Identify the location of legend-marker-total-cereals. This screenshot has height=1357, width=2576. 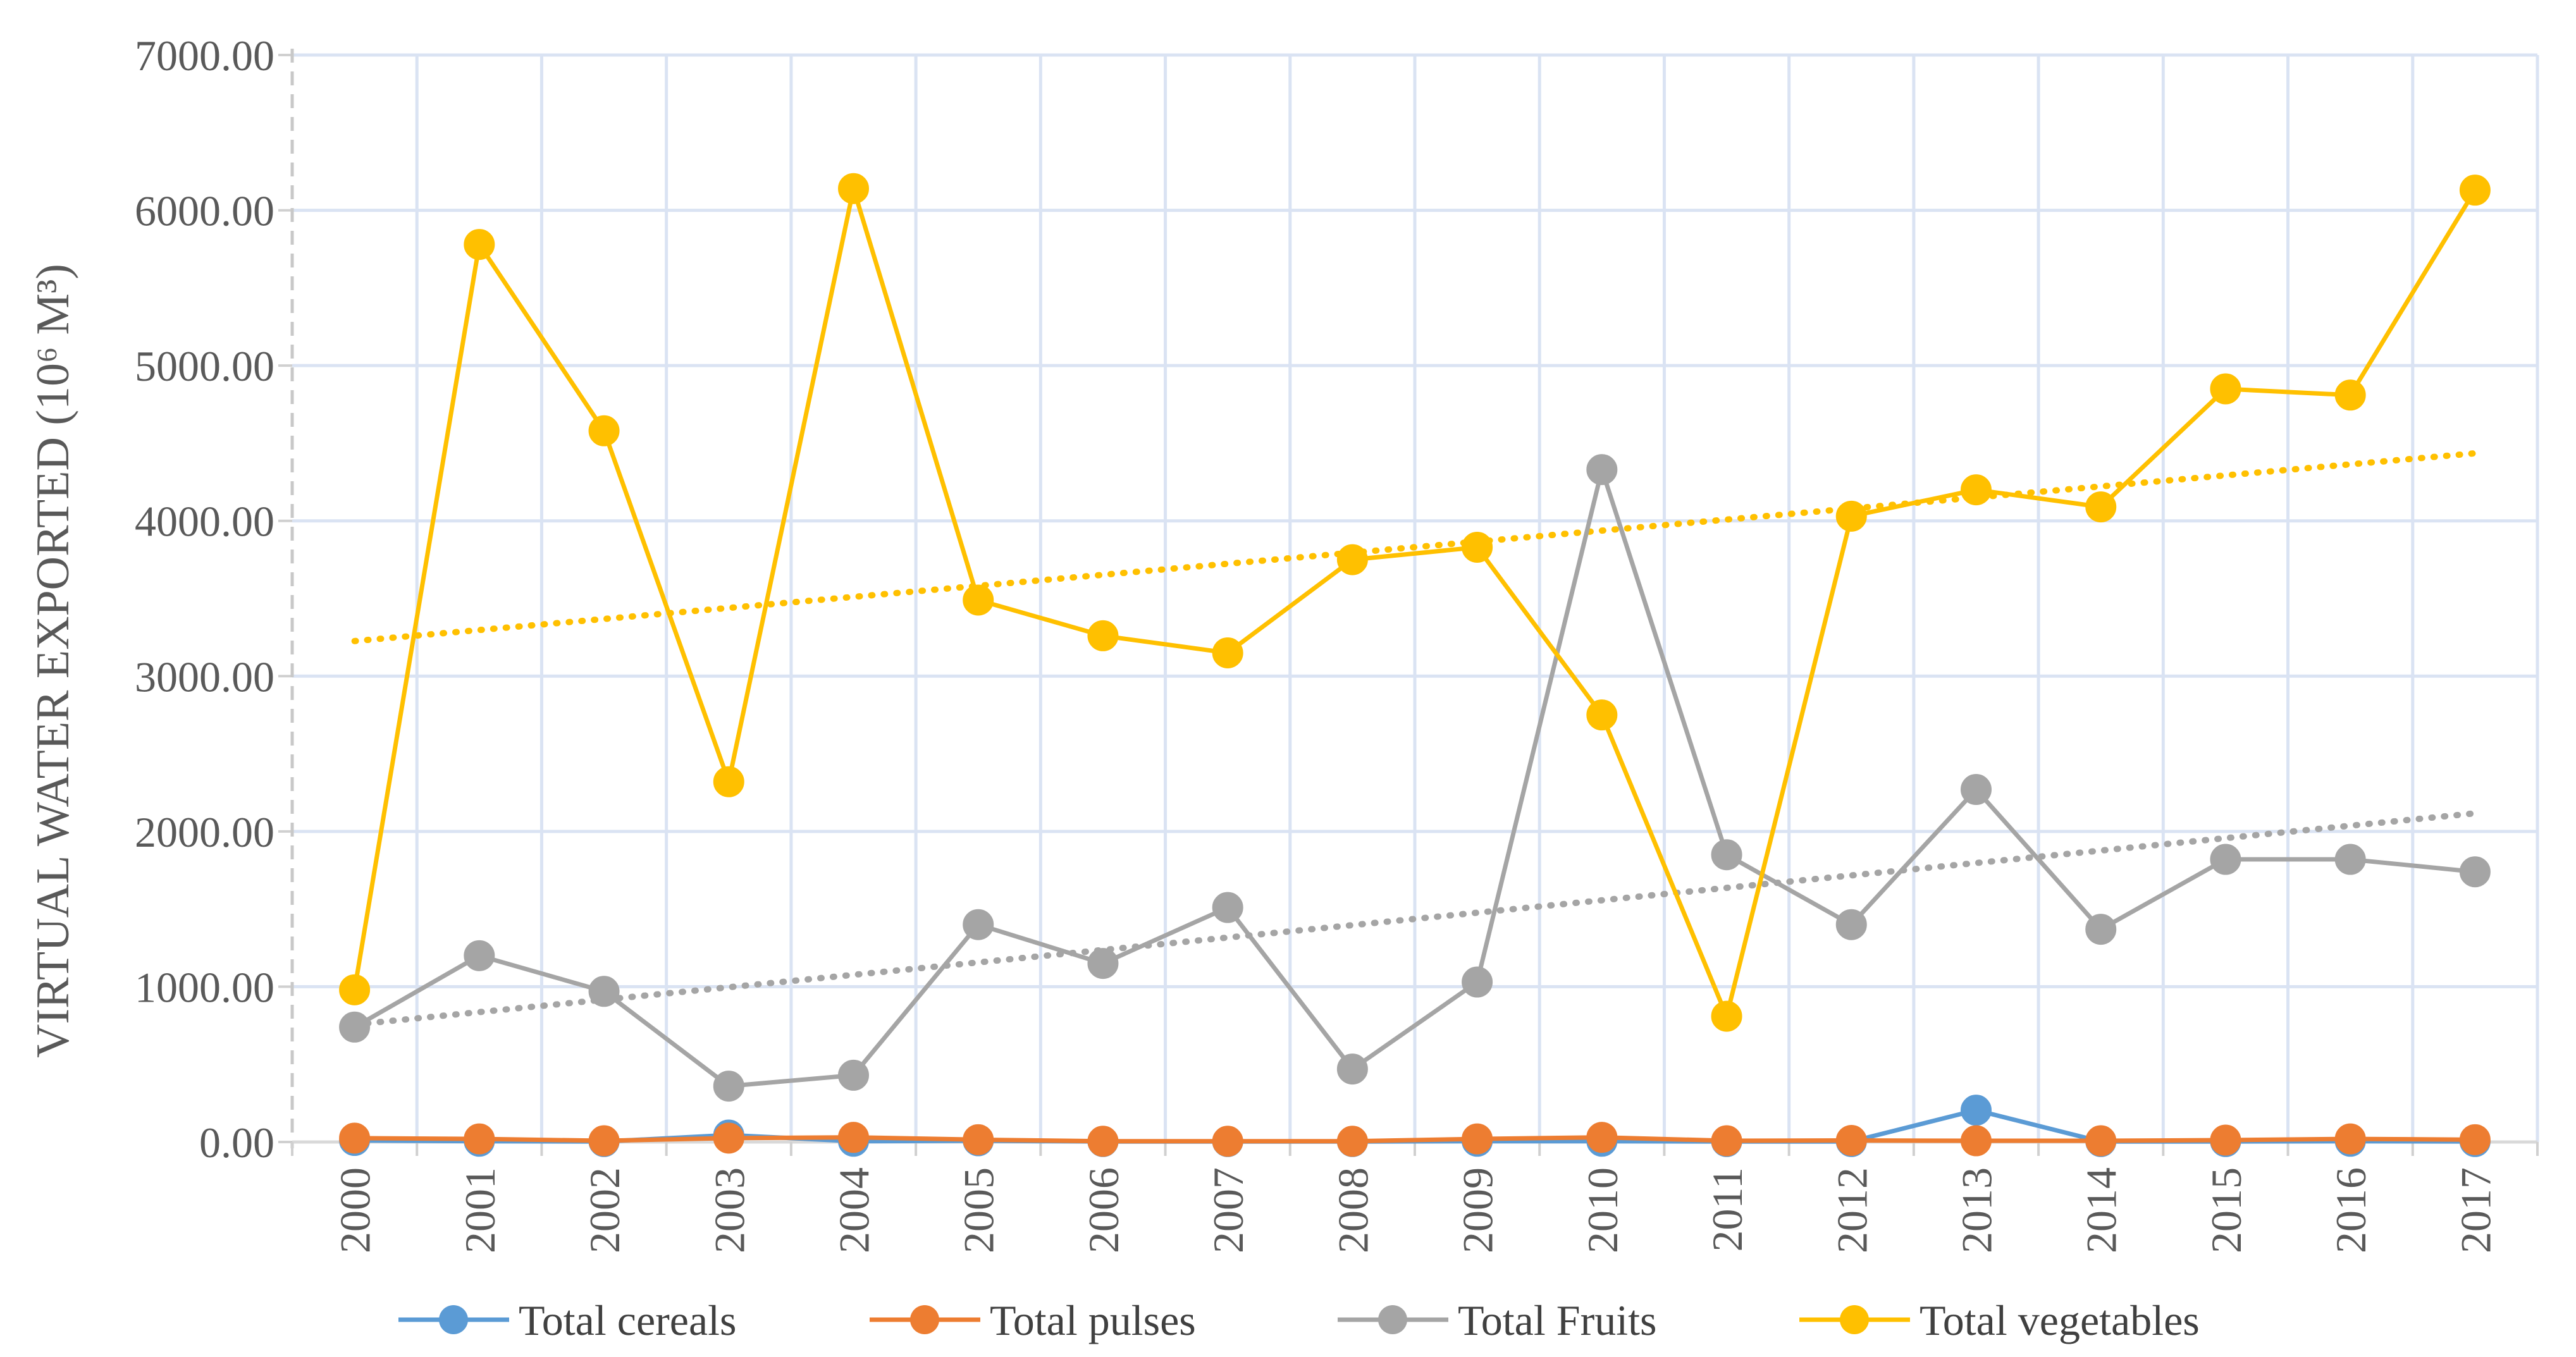
(453, 1319).